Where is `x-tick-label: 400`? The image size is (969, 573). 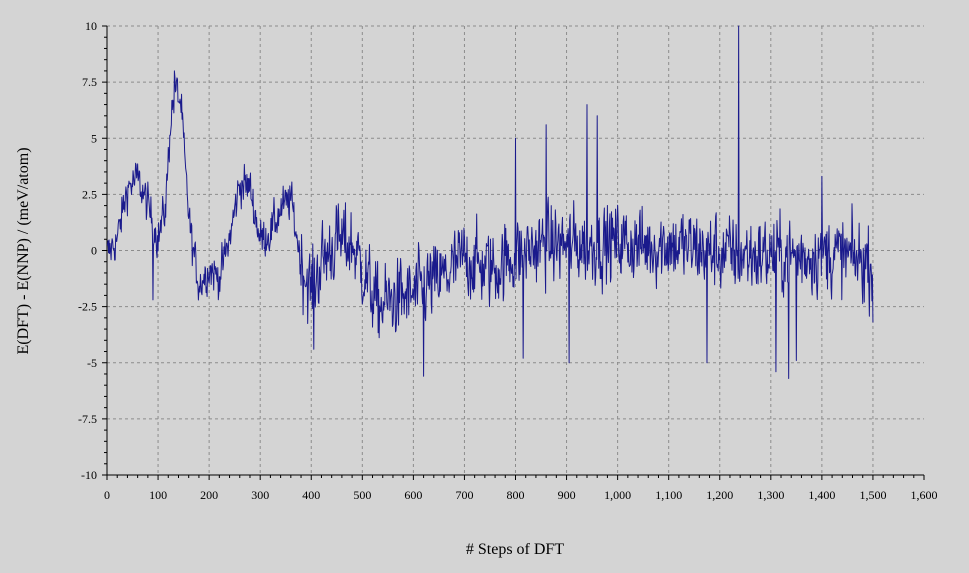
x-tick-label: 400 is located at coordinates (311, 495).